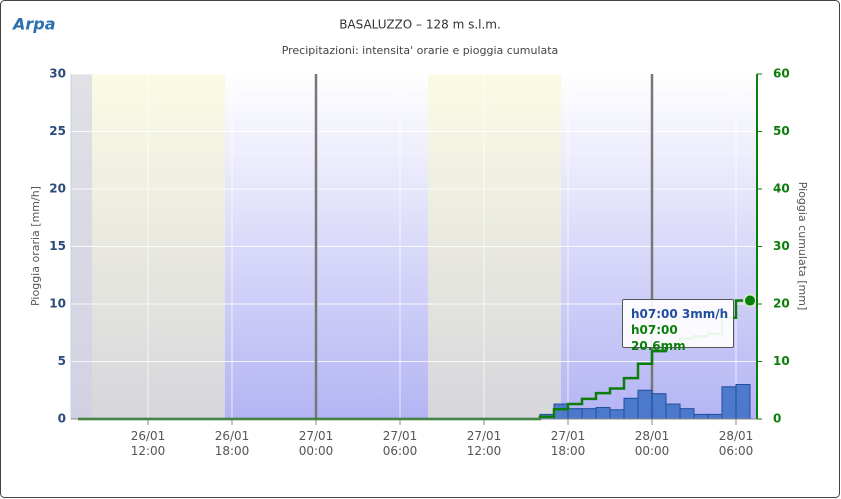 The width and height of the screenshot is (841, 499). What do you see at coordinates (568, 443) in the screenshot?
I see `x-tick-label: 27/01 18:00` at bounding box center [568, 443].